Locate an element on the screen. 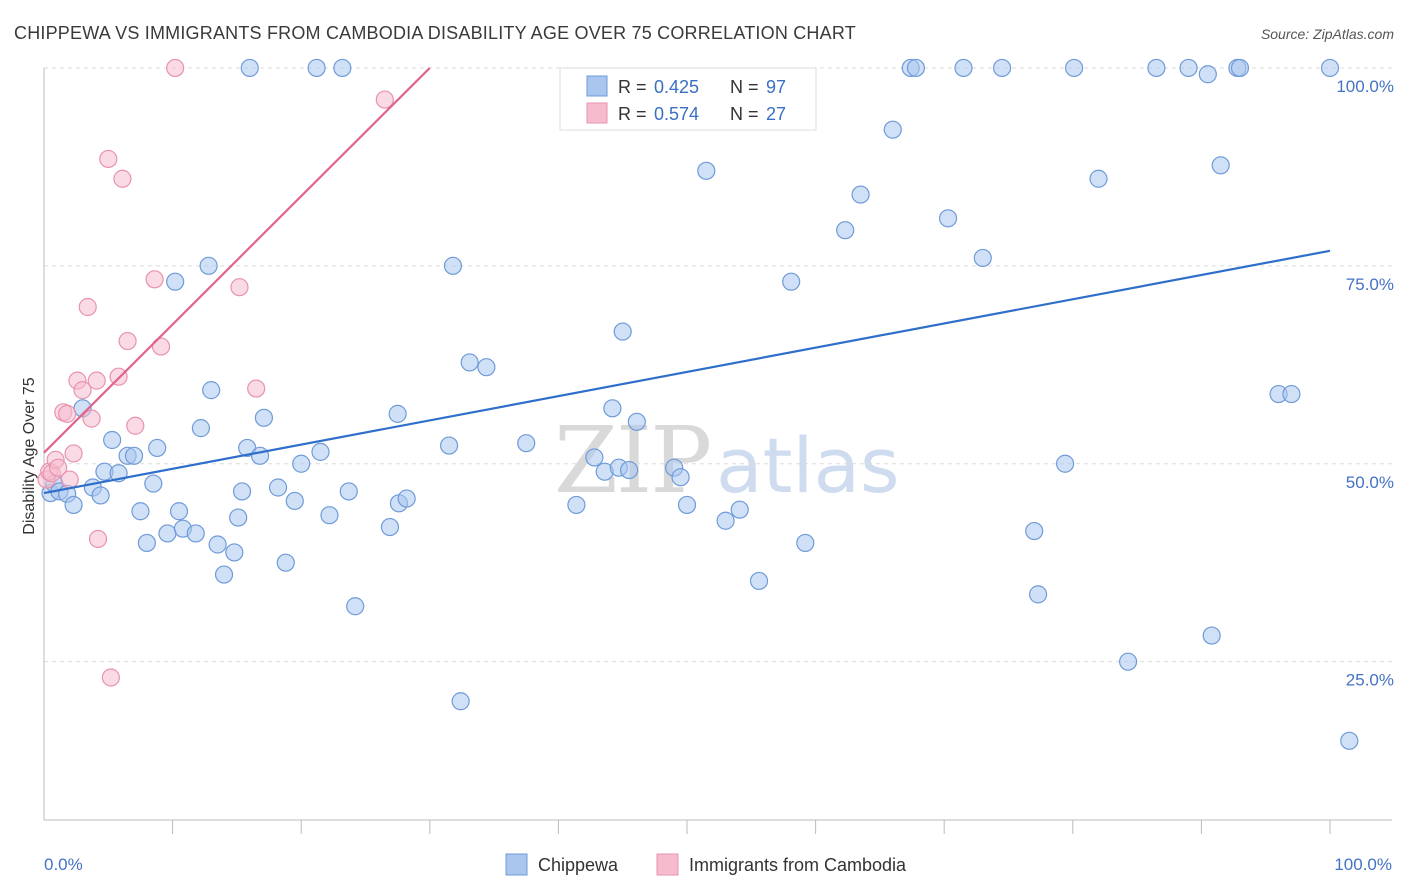 This screenshot has height=892, width=1406. legend-r-value-1: 0.425 is located at coordinates (676, 87).